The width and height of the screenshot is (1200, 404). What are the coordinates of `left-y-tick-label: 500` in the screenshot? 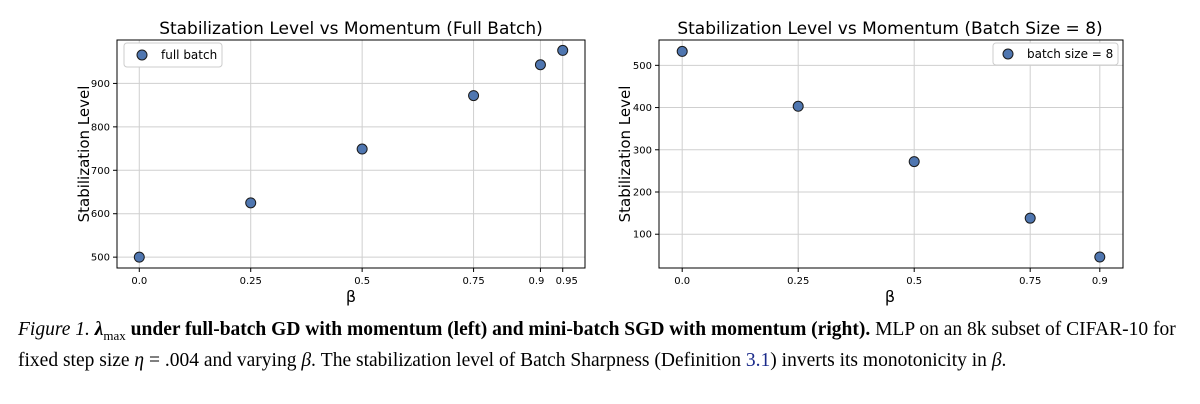 It's located at (100, 258).